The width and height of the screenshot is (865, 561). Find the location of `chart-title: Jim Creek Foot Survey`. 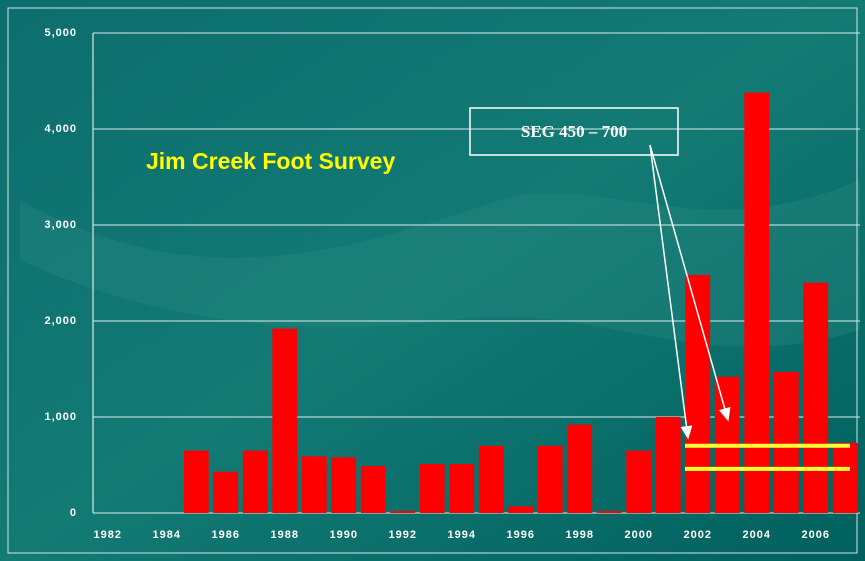

chart-title: Jim Creek Foot Survey is located at coordinates (270, 161).